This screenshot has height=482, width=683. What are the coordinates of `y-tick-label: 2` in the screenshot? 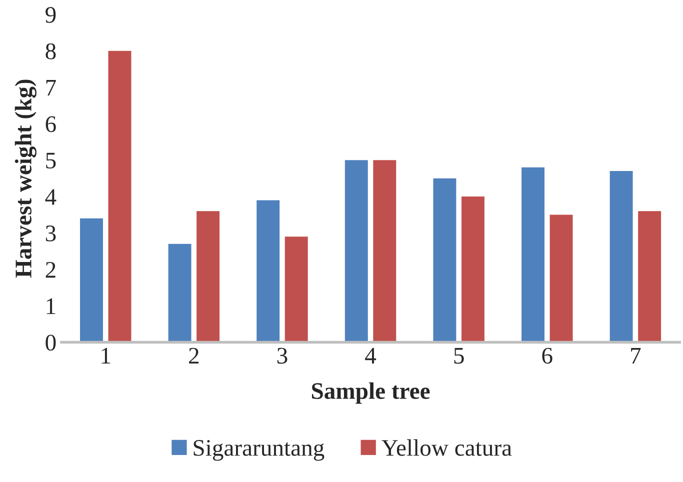 It's located at (51, 270).